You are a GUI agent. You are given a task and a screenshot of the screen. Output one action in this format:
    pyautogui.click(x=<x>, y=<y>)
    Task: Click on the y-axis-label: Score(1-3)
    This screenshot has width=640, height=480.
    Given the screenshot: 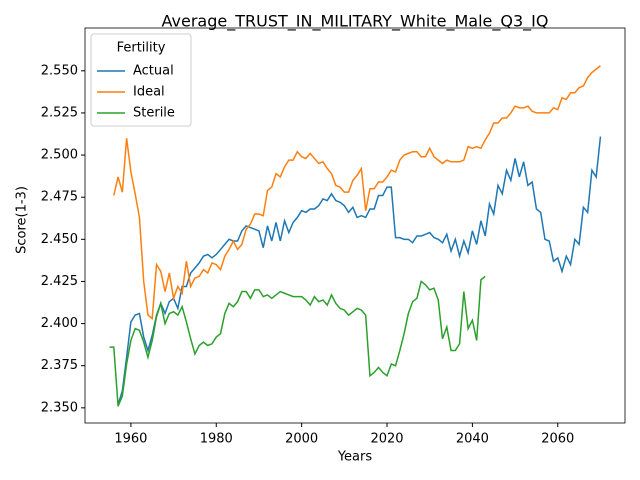 What is the action you would take?
    pyautogui.click(x=22, y=220)
    